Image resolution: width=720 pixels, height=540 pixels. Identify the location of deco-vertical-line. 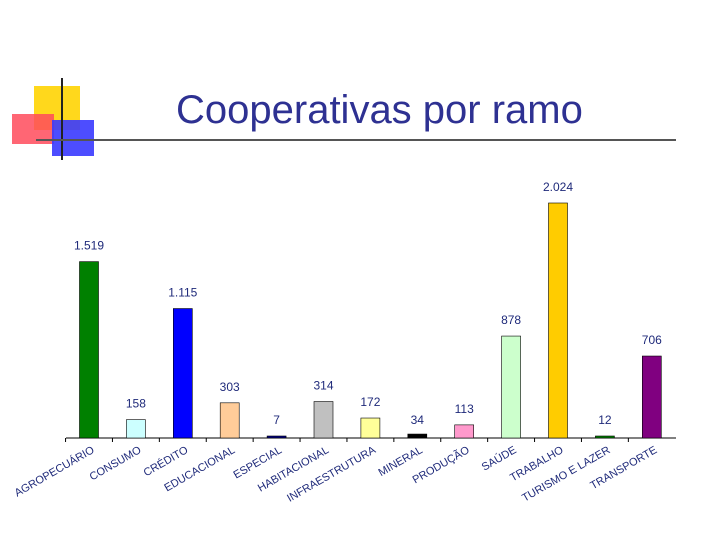
(62, 119).